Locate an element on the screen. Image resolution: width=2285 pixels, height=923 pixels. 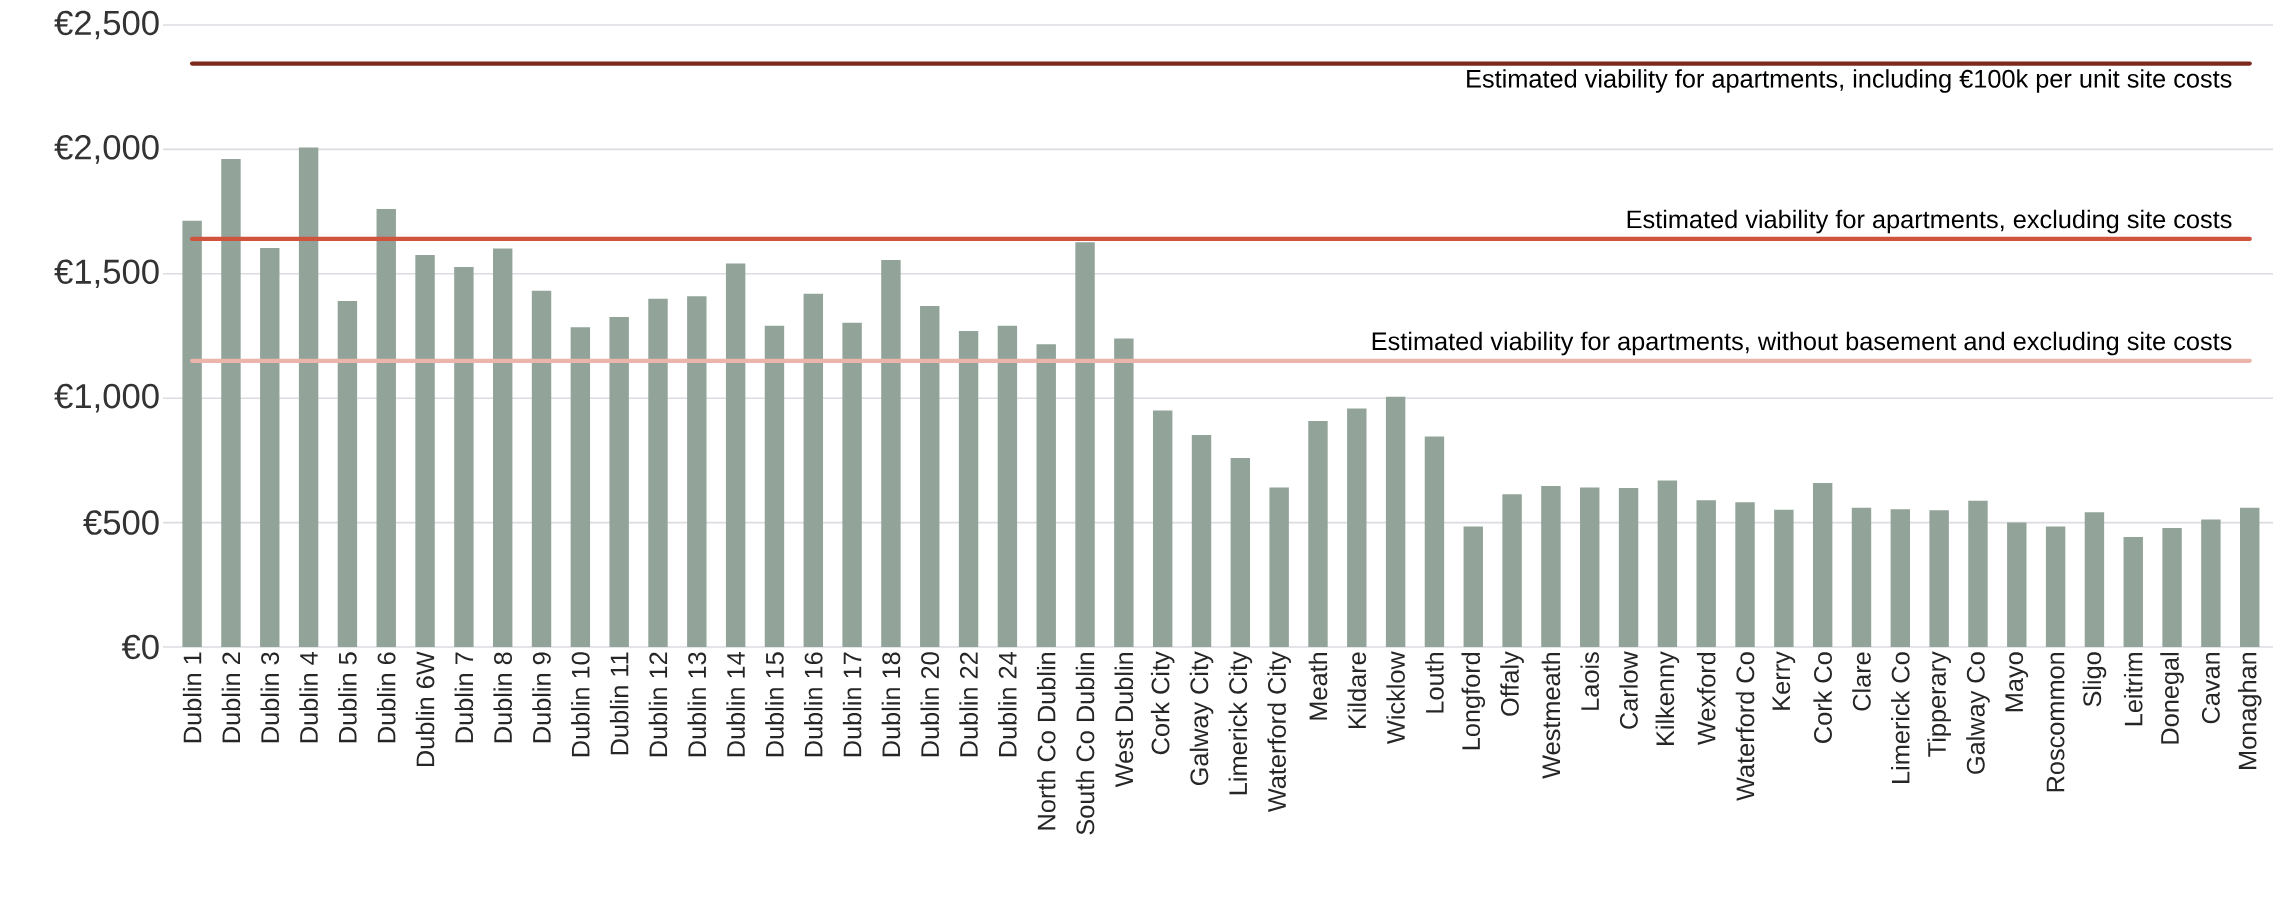
x-tick-label: Dublin 7 is located at coordinates (464, 697).